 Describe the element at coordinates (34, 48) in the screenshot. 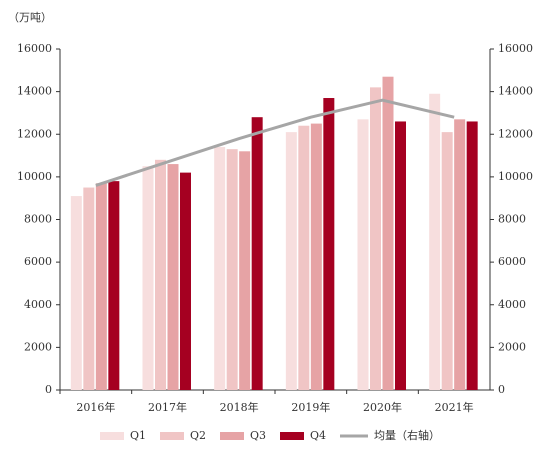

I see `y-tick-label: 16000` at that location.